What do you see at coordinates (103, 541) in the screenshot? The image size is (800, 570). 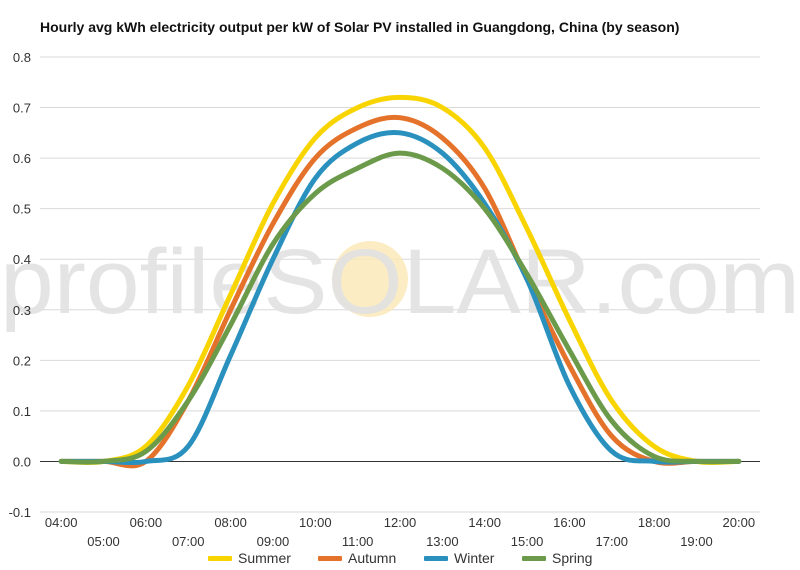 I see `x-tick-label: 05:00` at bounding box center [103, 541].